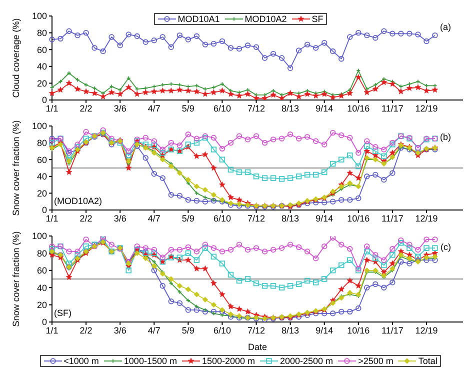 This screenshot has height=372, width=473. Describe the element at coordinates (445, 247) in the screenshot. I see `text: (c)` at that location.